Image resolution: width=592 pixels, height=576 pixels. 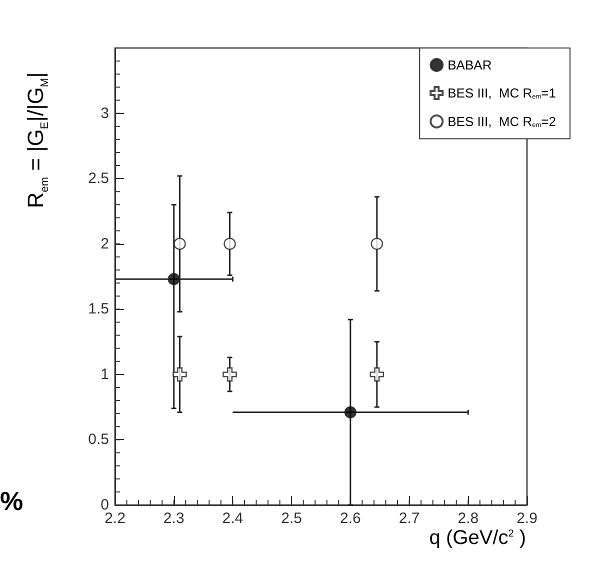 What do you see at coordinates (409, 518) in the screenshot?
I see `x-tick-label: 2.7` at bounding box center [409, 518].